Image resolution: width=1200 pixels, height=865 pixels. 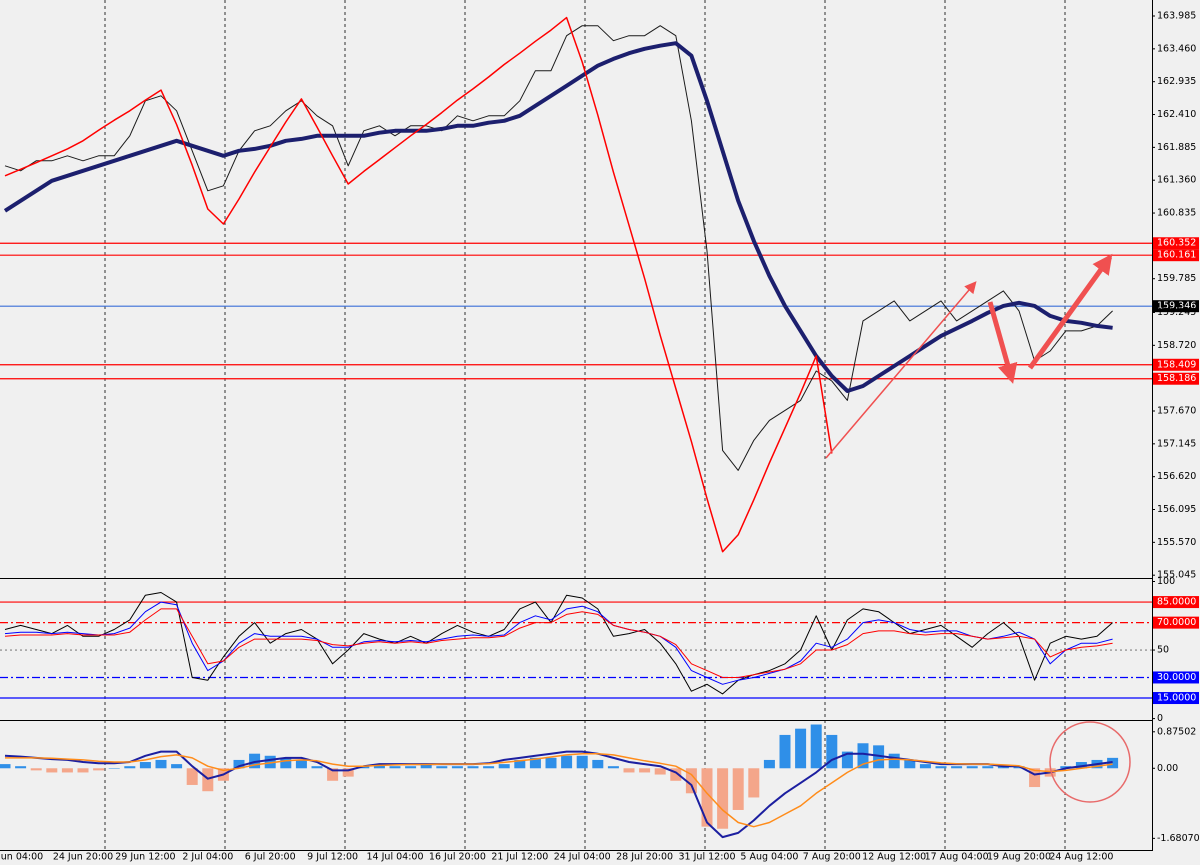 I want to click on x-tick-label: 17 Aug 04:00, so click(x=957, y=857).